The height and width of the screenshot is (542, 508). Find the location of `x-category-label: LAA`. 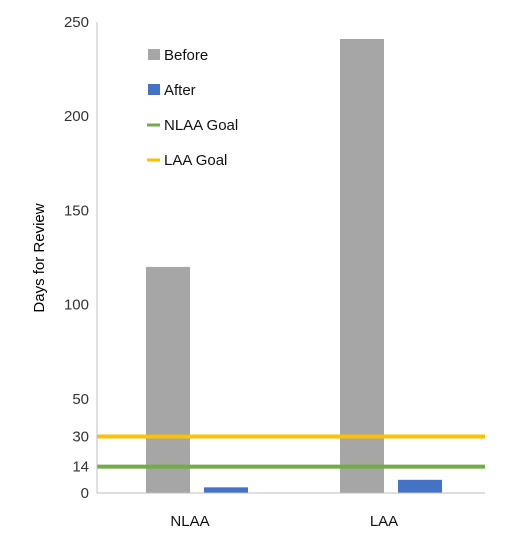

x-category-label: LAA is located at coordinates (384, 521).